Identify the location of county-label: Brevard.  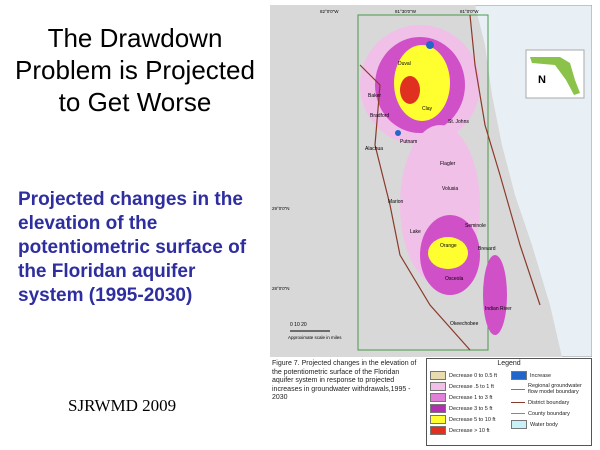
(487, 249).